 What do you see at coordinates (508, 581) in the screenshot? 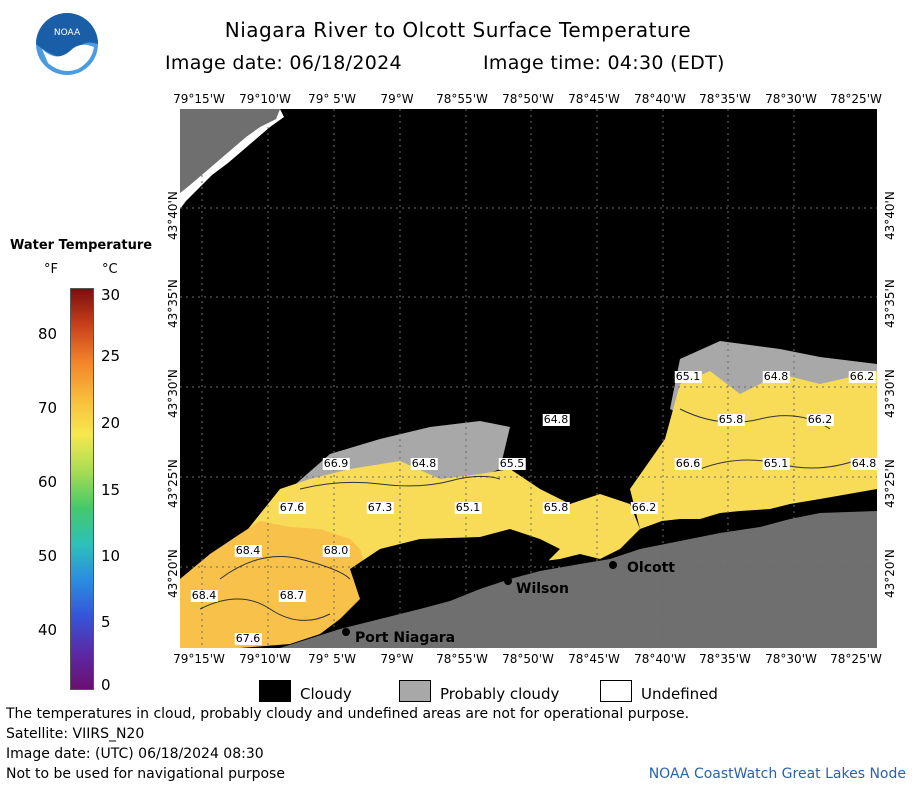
I see `city-marker-wilson` at bounding box center [508, 581].